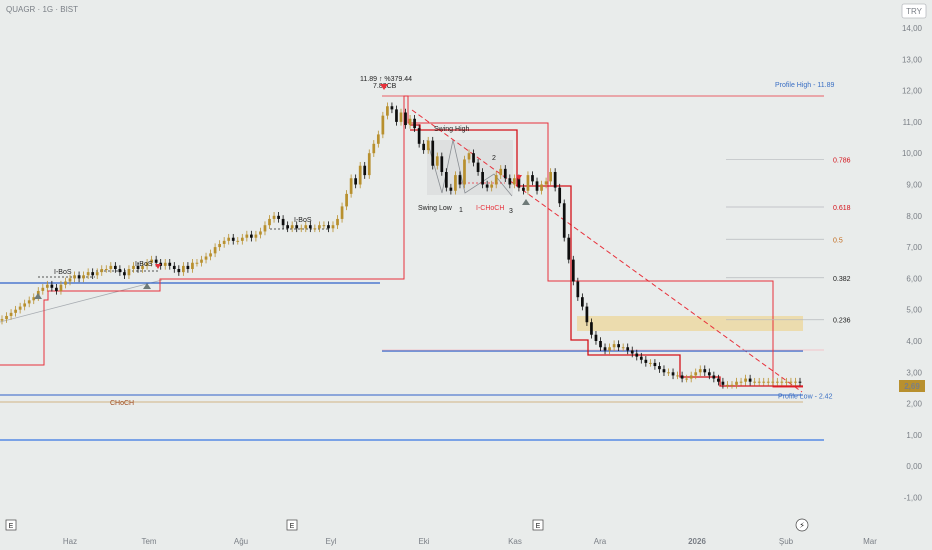 The height and width of the screenshot is (550, 932). I want to click on y-tick-label: 9,00, so click(914, 185).